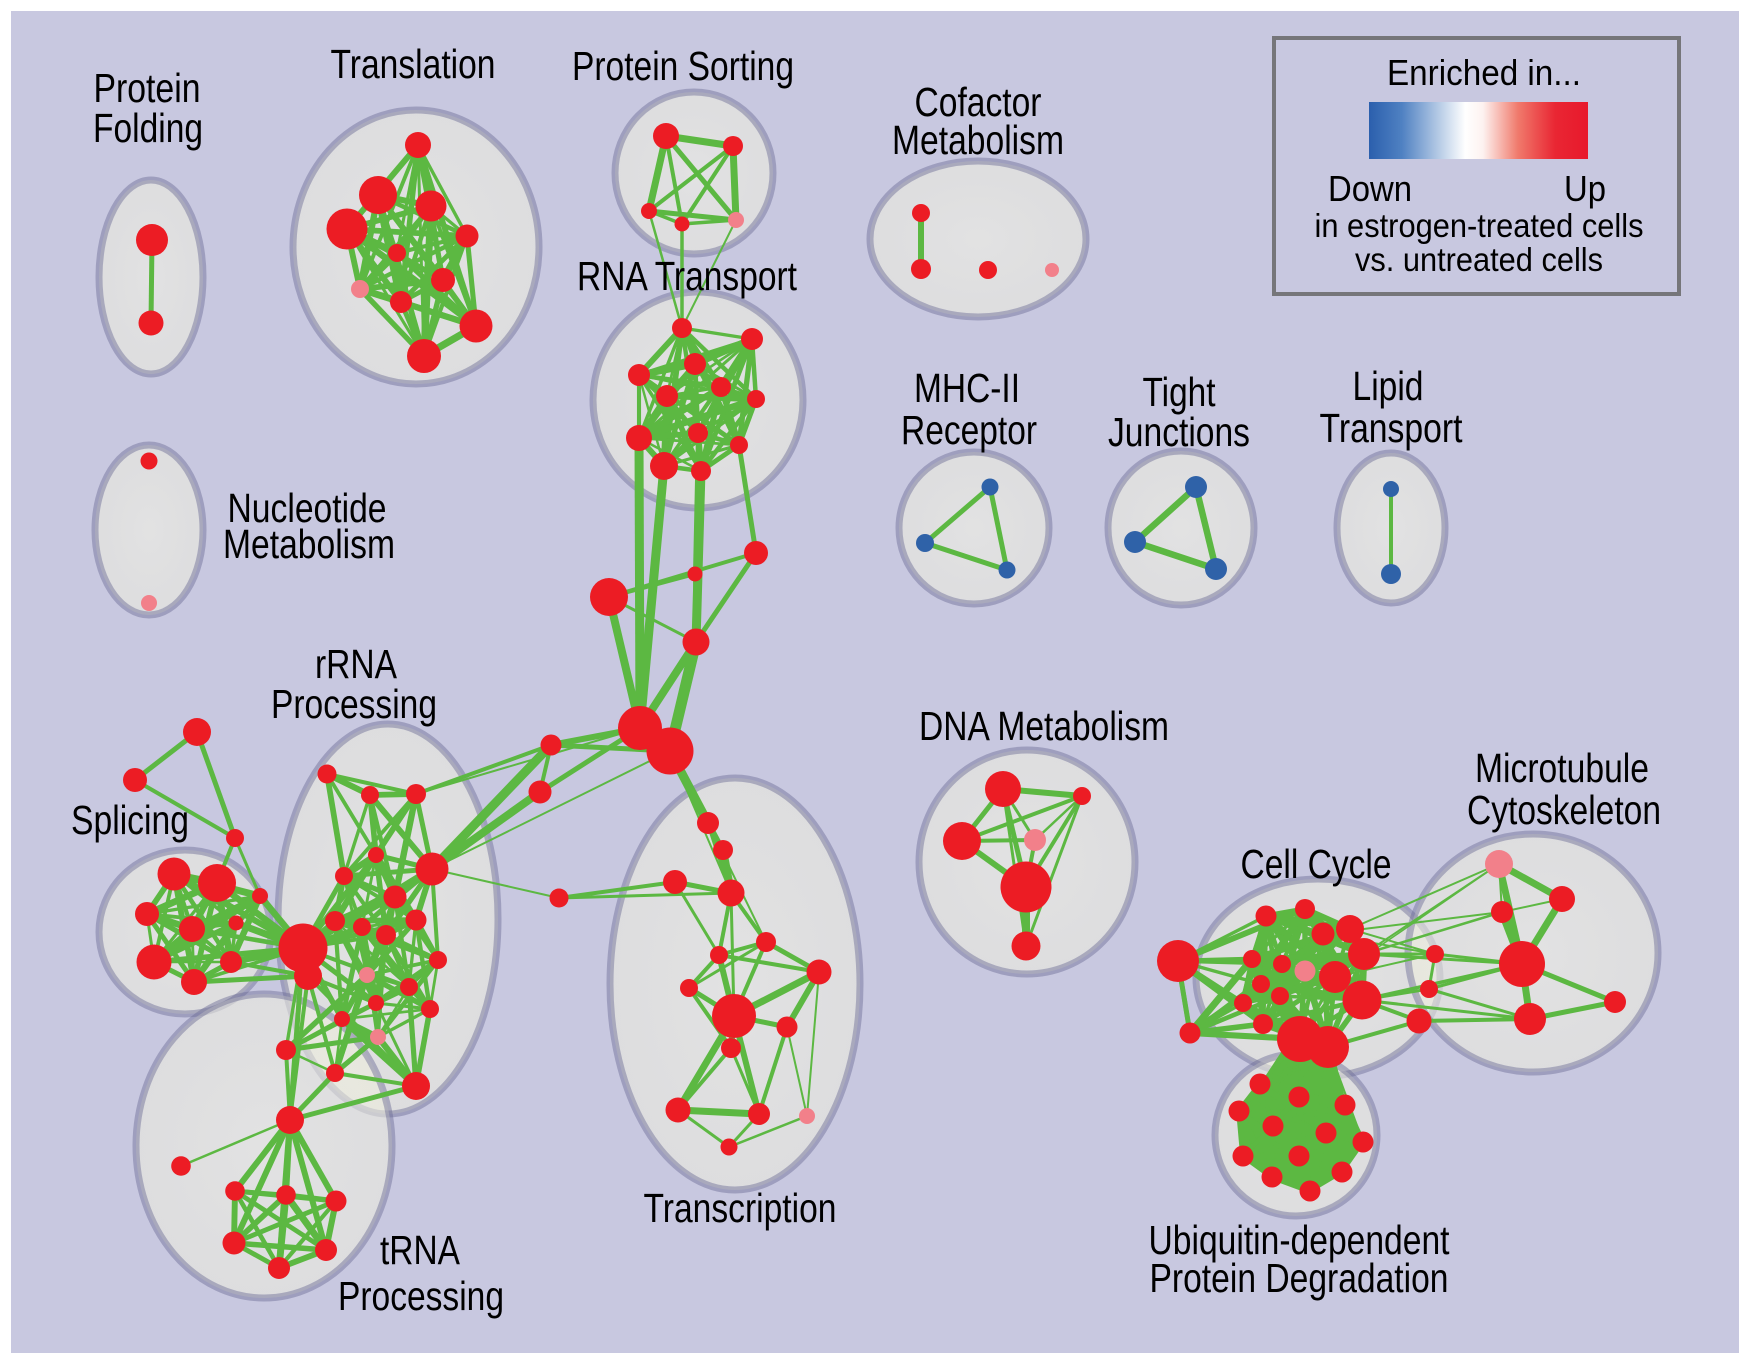 This screenshot has height=1365, width=1750. Describe the element at coordinates (1370, 188) in the screenshot. I see `svg-text: Down` at that location.